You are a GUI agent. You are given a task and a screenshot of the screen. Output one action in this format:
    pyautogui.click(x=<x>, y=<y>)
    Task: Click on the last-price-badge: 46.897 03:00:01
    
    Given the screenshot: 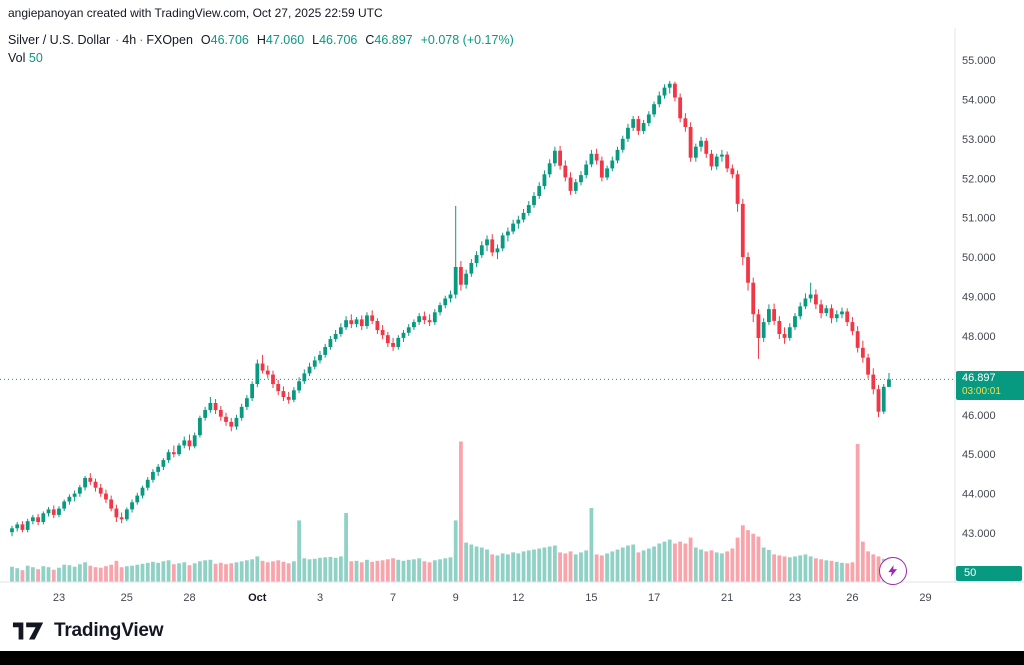 What is the action you would take?
    pyautogui.click(x=990, y=385)
    